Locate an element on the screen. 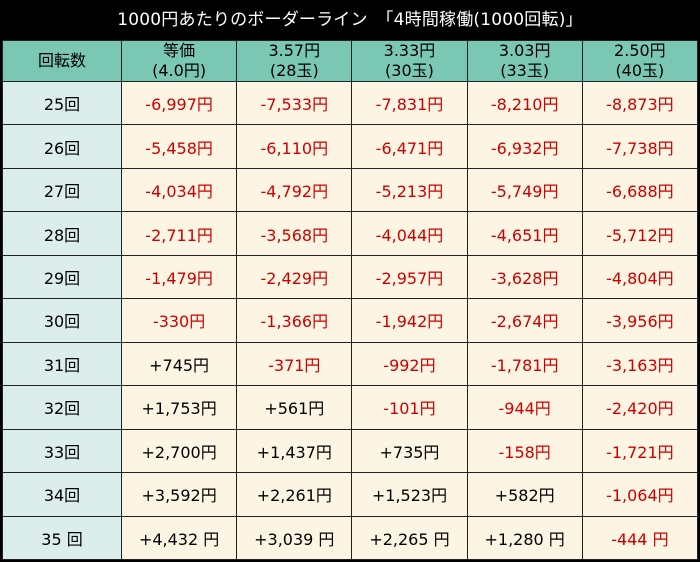 The image size is (700, 562). value-cell: -3,568円 is located at coordinates (294, 233).